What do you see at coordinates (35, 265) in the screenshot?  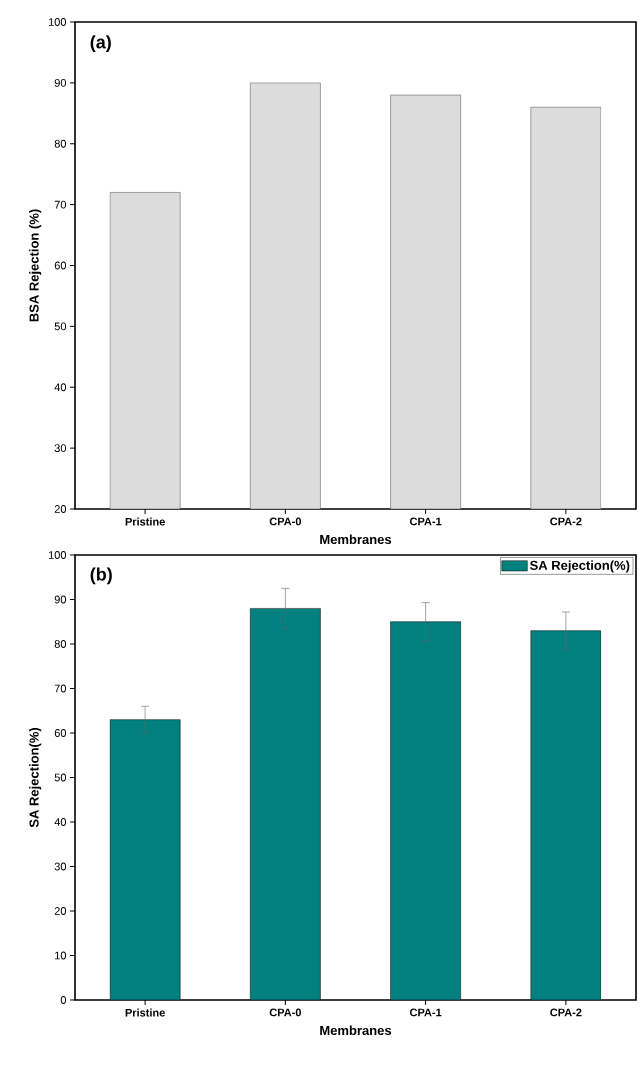 I see `y-axis-title: BSA Rejection (%)` at bounding box center [35, 265].